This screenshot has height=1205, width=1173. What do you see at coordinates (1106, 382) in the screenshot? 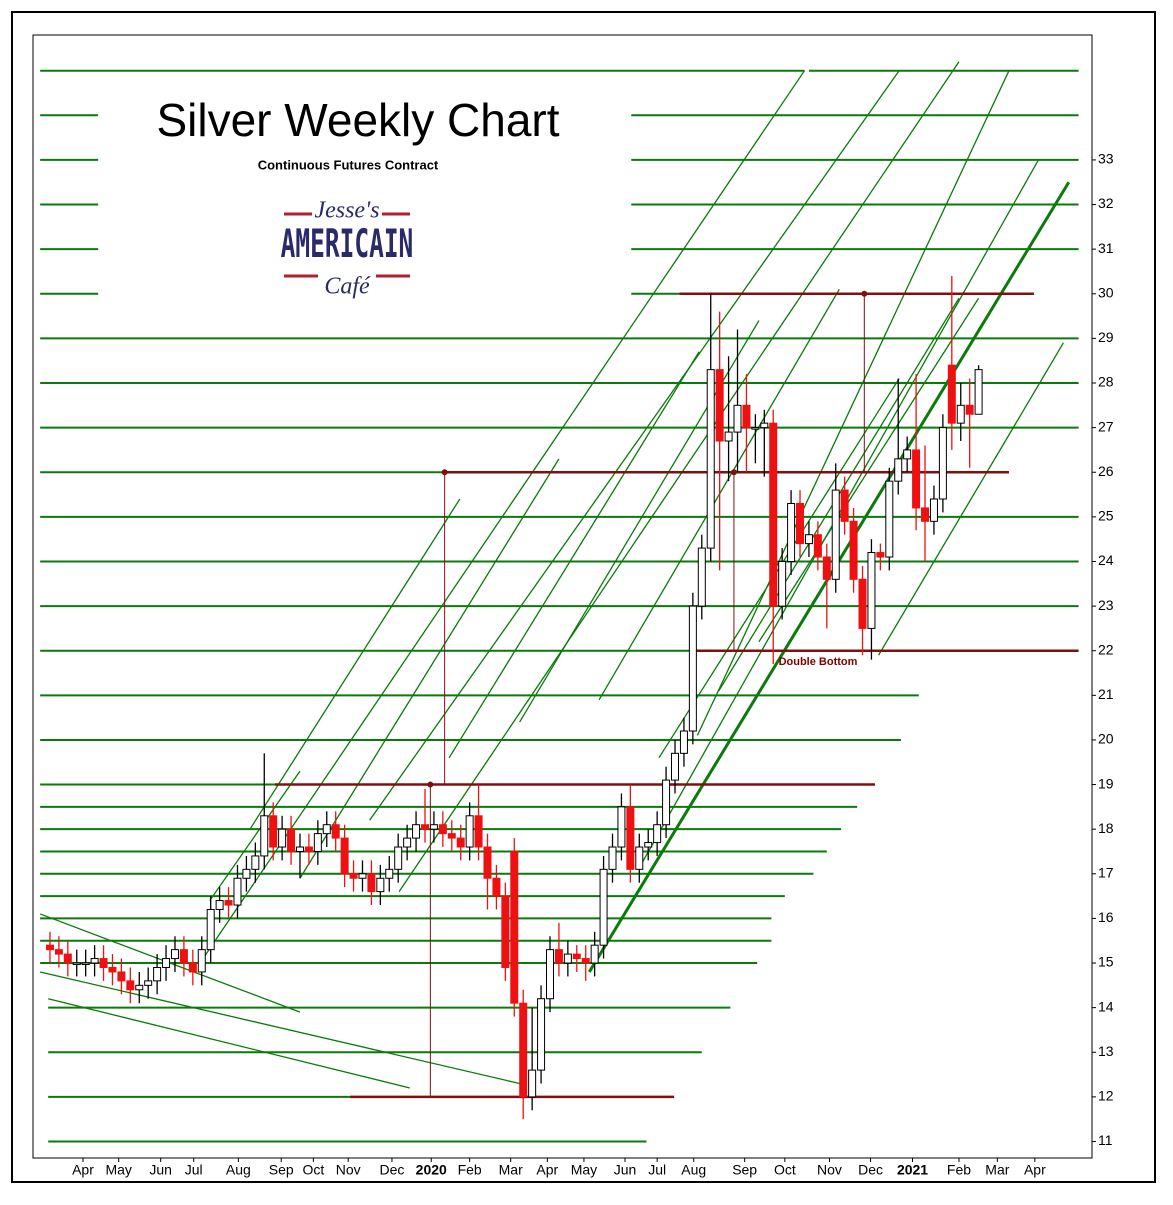
I see `y-tick-label: 28` at bounding box center [1106, 382].